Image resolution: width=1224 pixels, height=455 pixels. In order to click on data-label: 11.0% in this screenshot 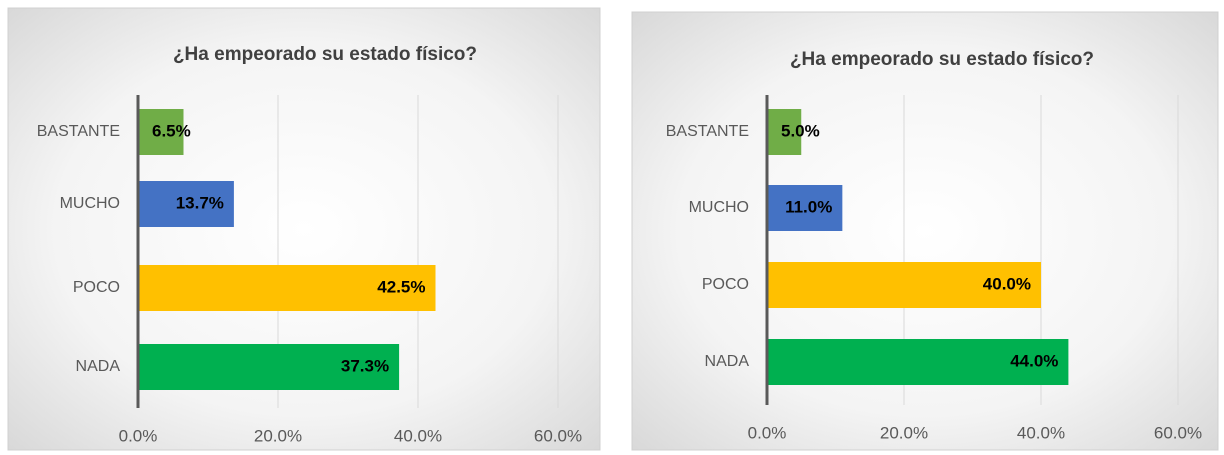, I will do `click(808, 206)`.